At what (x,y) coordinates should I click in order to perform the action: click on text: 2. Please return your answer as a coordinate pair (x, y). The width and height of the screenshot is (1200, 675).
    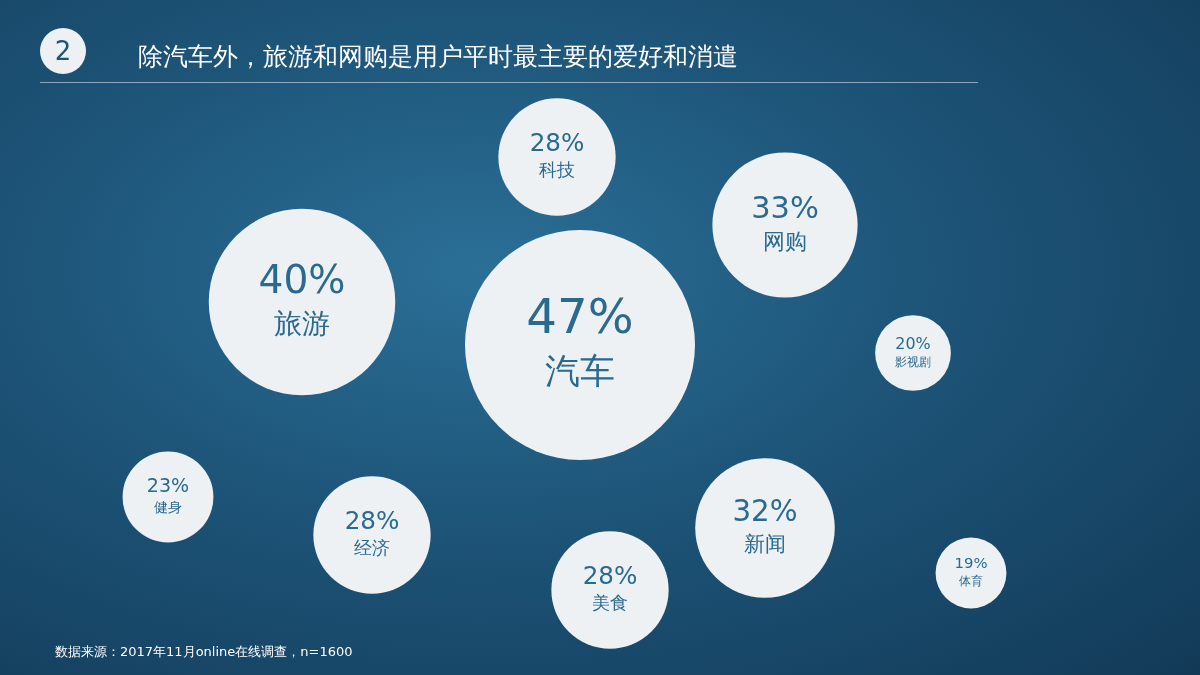
    Looking at the image, I should click on (63, 51).